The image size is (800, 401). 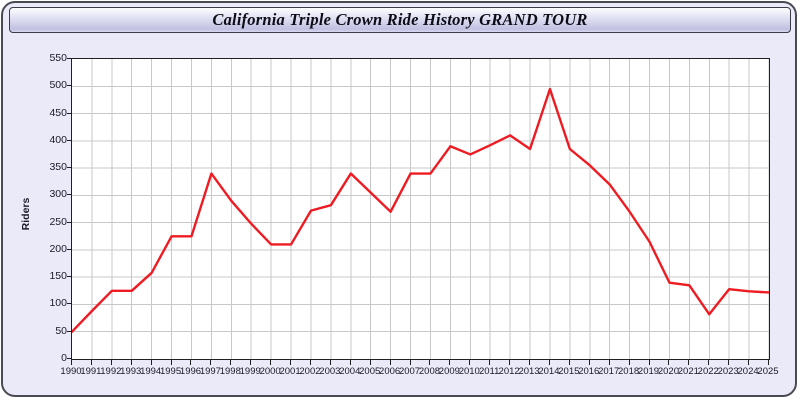 What do you see at coordinates (210, 371) in the screenshot?
I see `x-axis-tick-label: 1997` at bounding box center [210, 371].